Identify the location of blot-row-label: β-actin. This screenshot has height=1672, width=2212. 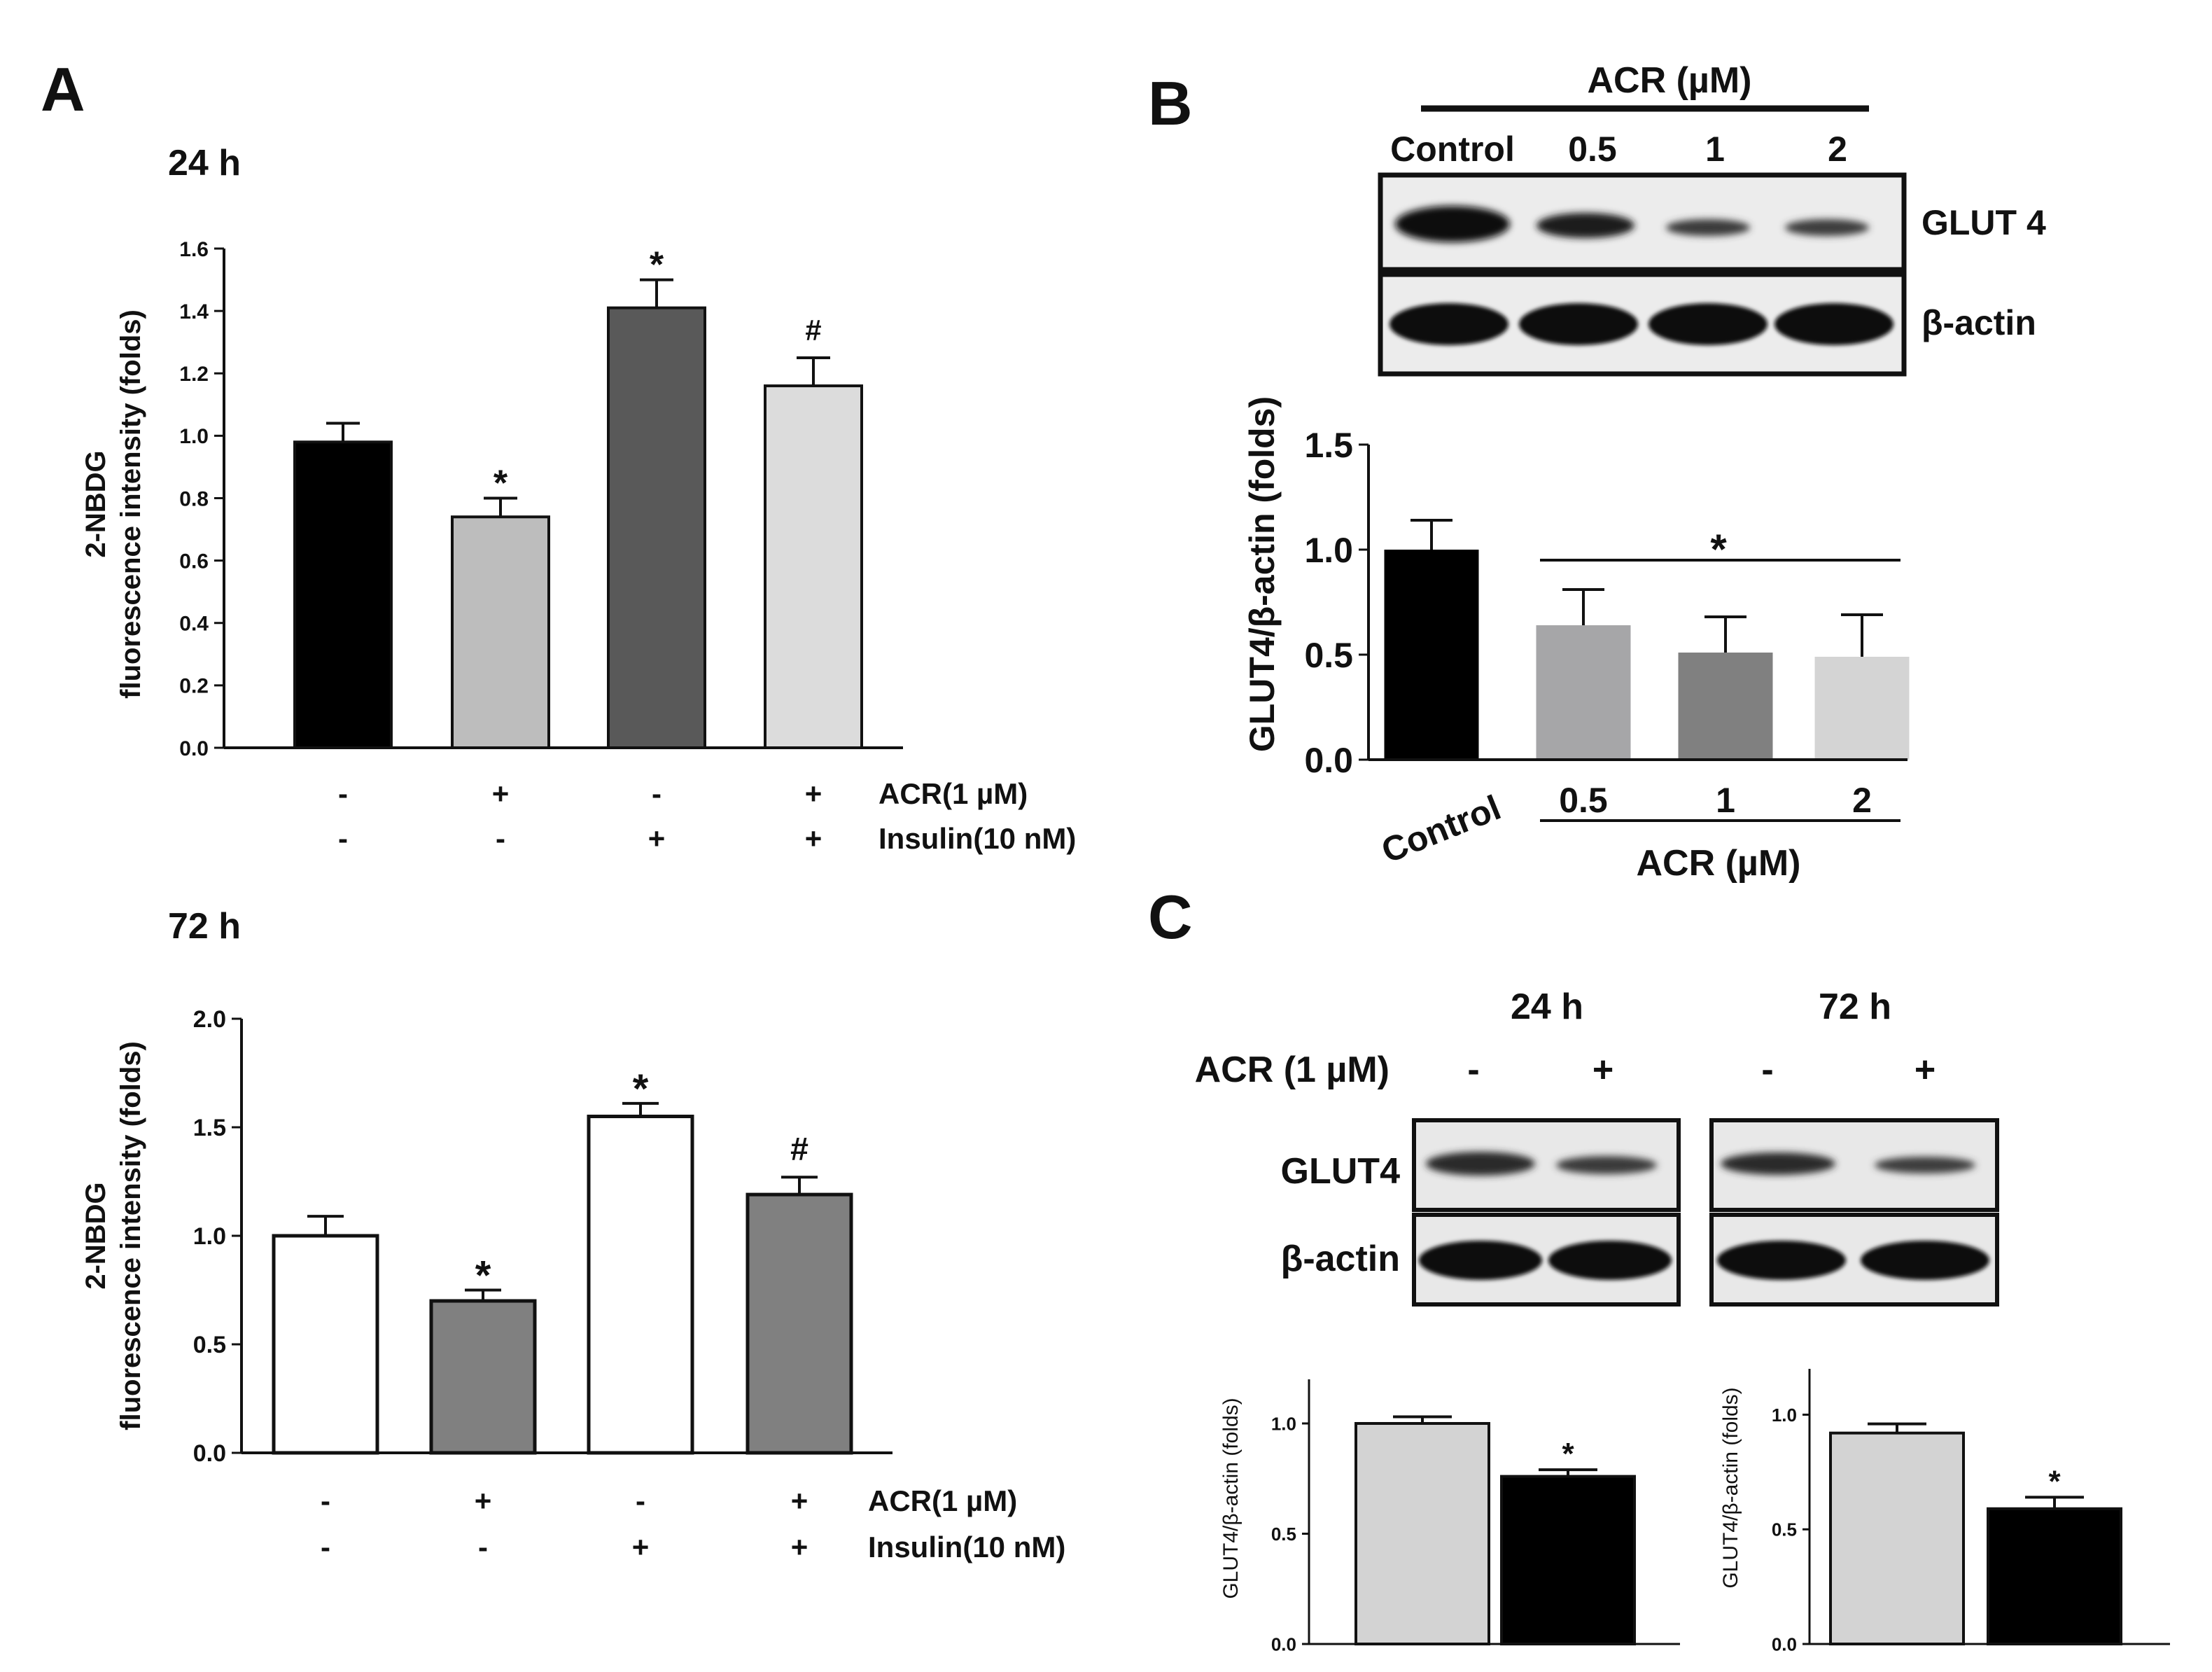
(1978, 322).